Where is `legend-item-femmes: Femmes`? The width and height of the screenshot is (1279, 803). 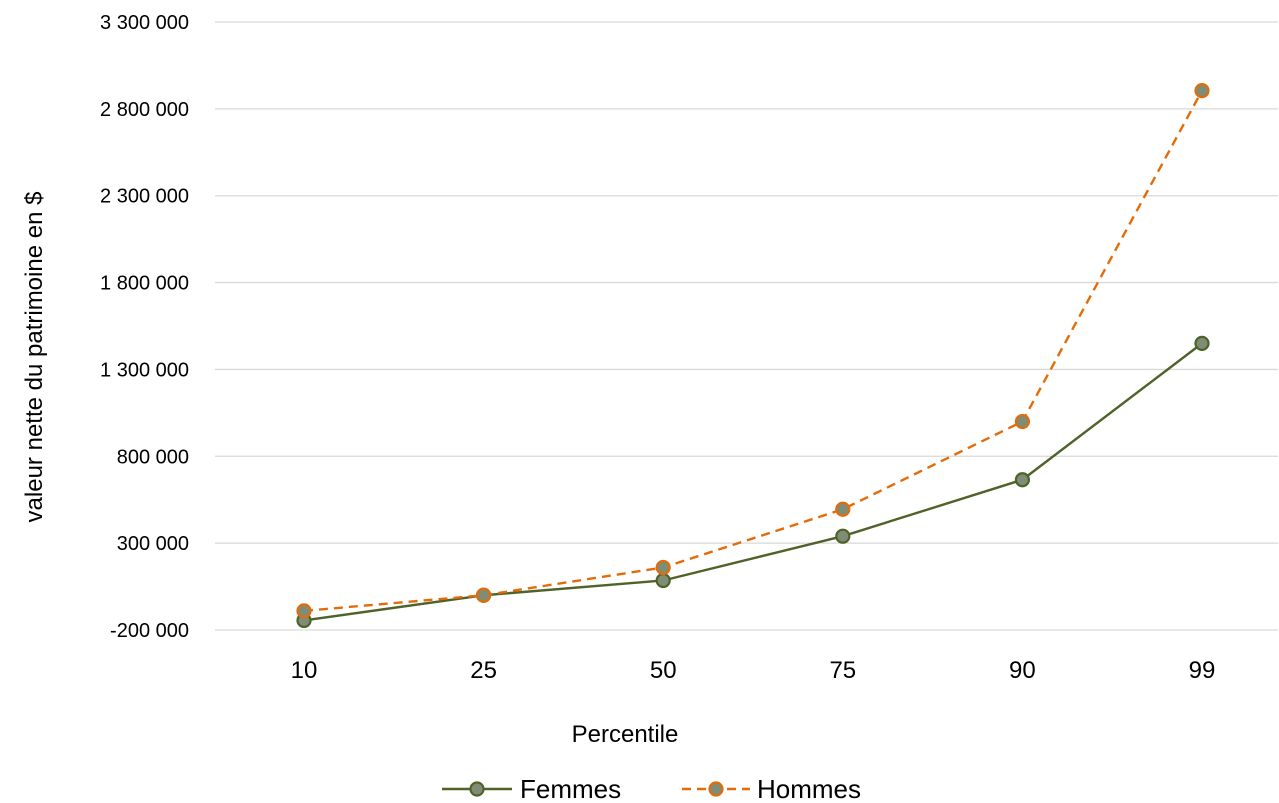
legend-item-femmes: Femmes is located at coordinates (531, 788).